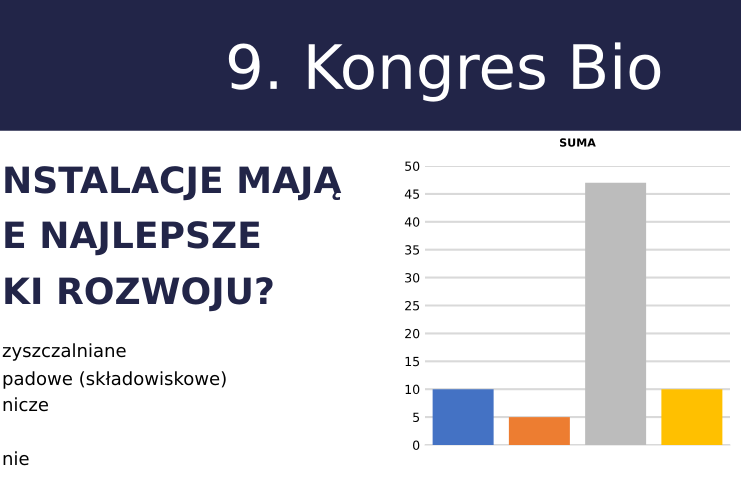 This screenshot has width=741, height=486. What do you see at coordinates (132, 238) in the screenshot?
I see `text: E NAJLEPSZE` at bounding box center [132, 238].